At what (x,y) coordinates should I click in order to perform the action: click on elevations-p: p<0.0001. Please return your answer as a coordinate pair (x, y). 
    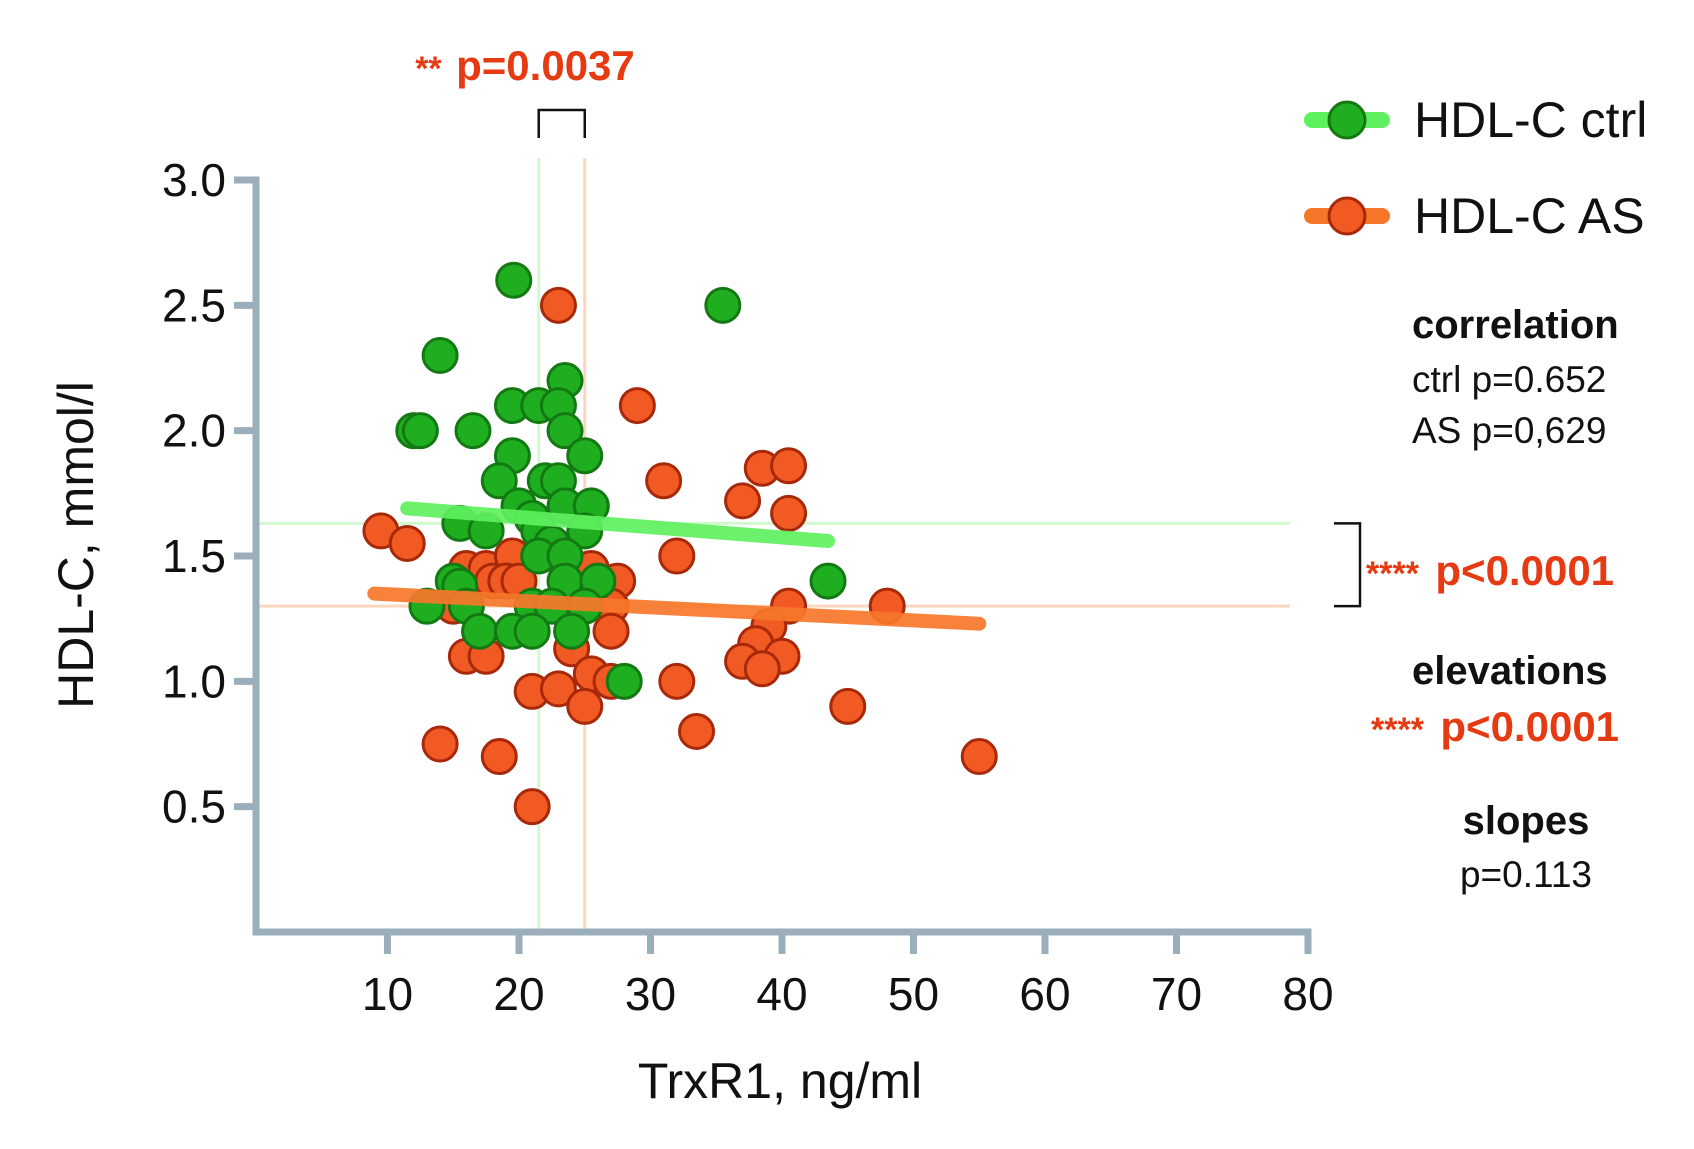
    Looking at the image, I should click on (1529, 726).